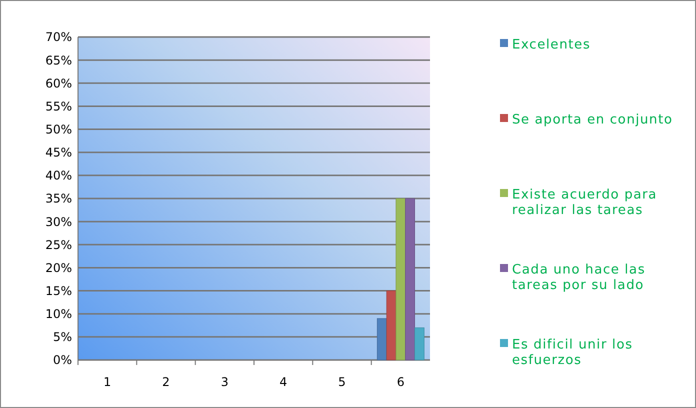 Image resolution: width=696 pixels, height=408 pixels. I want to click on y-tick-label: 5%, so click(62, 337).